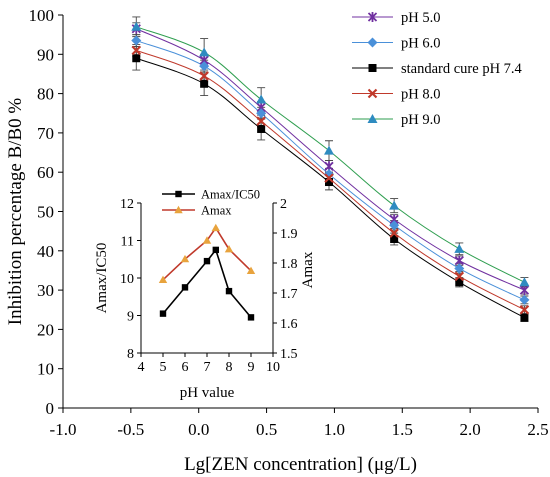 This screenshot has height=477, width=550. I want to click on x-tick-label: 2.0, so click(470, 429).